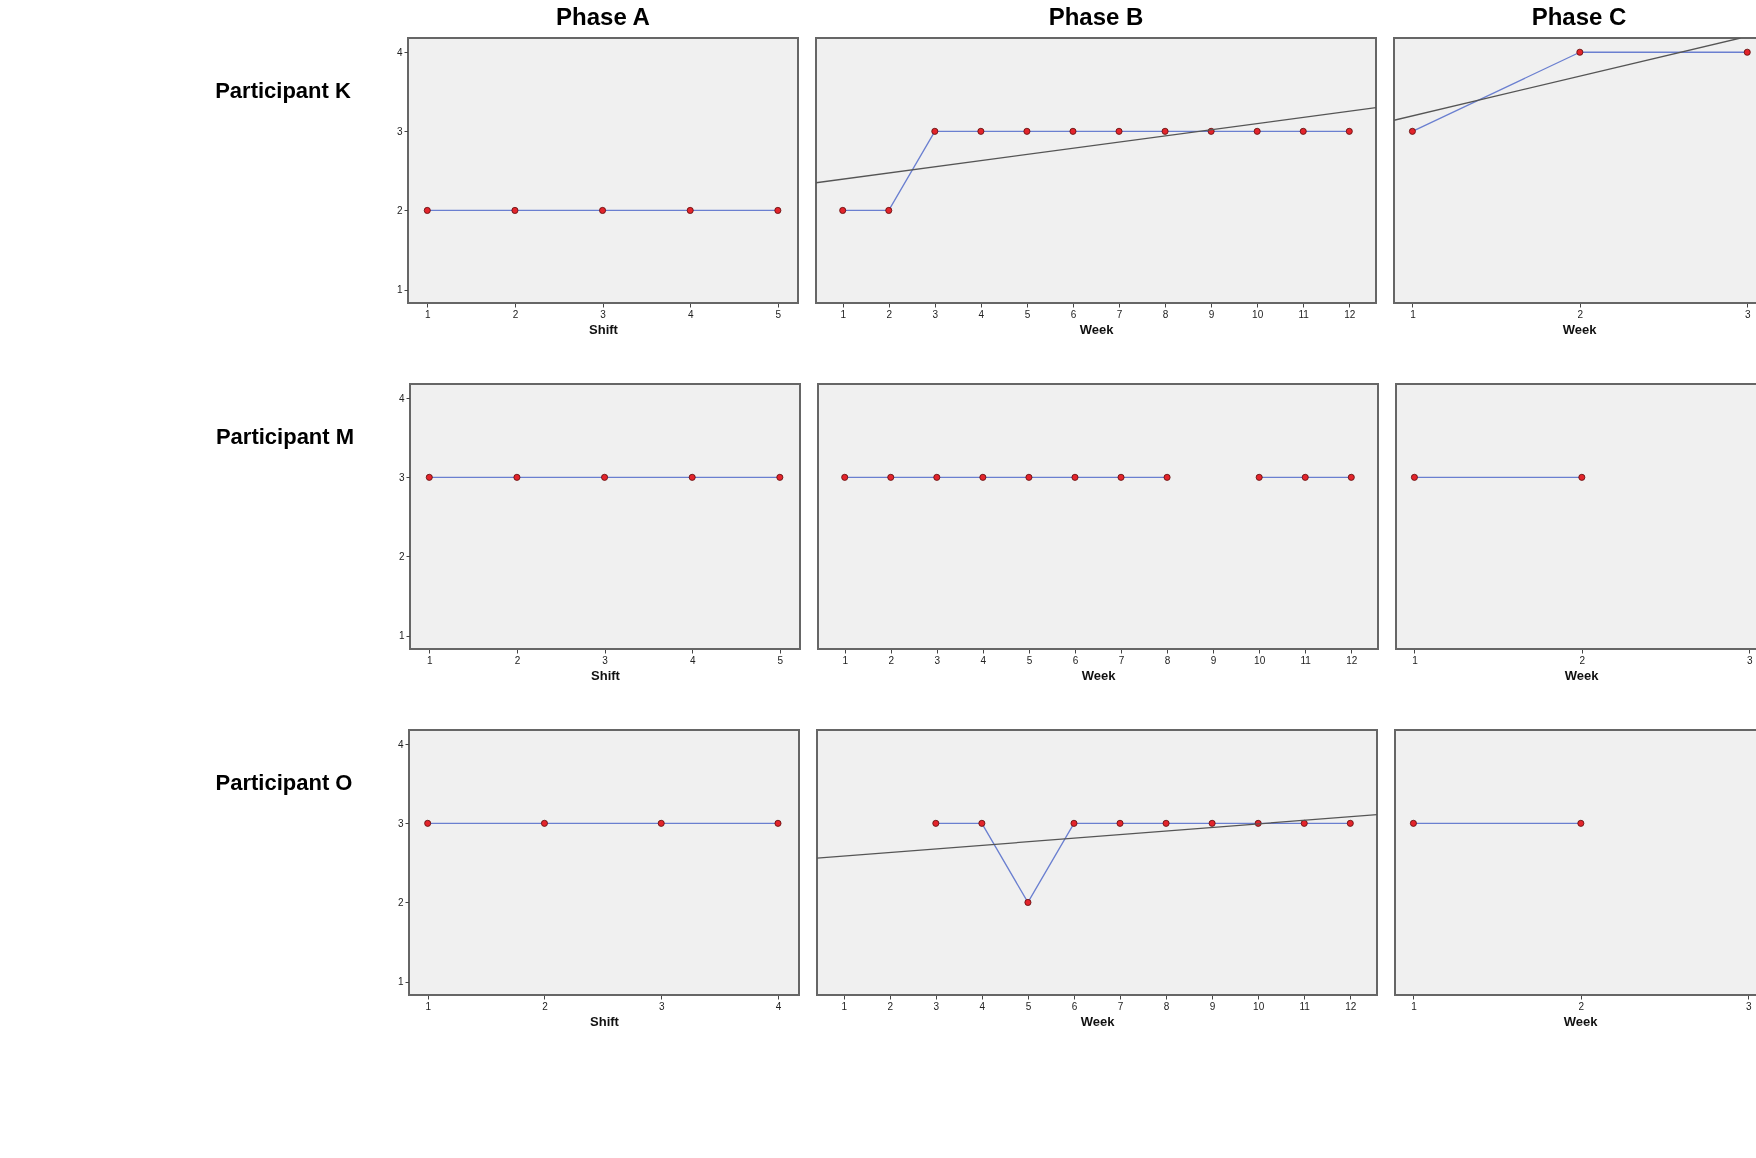 This screenshot has height=1158, width=1756. What do you see at coordinates (603, 16) in the screenshot?
I see `chart-title: Phase A` at bounding box center [603, 16].